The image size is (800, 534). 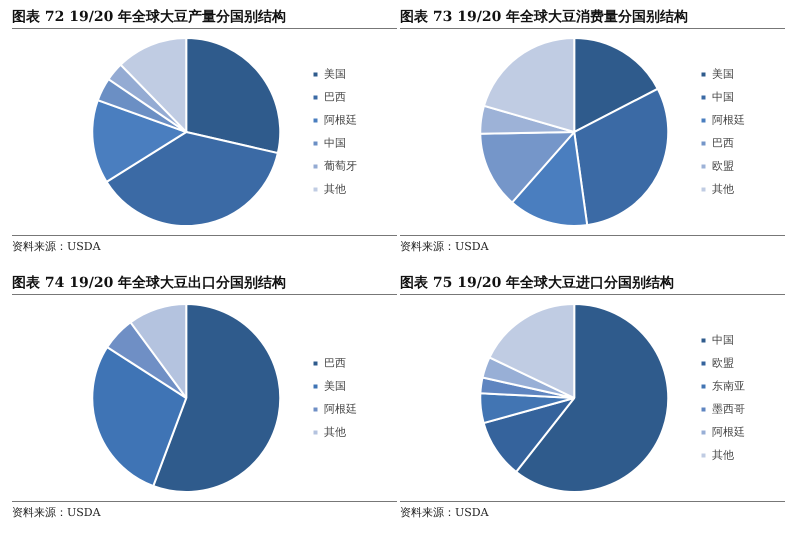 What do you see at coordinates (592, 283) in the screenshot?
I see `chart-title: 图表 75 19/20 年全球大豆进口分国别结构` at bounding box center [592, 283].